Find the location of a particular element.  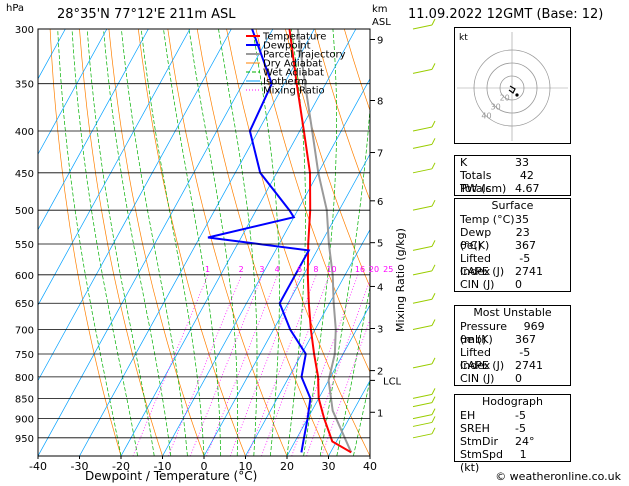

surface-row: θe(K) 367 is located at coordinates (512, 245).